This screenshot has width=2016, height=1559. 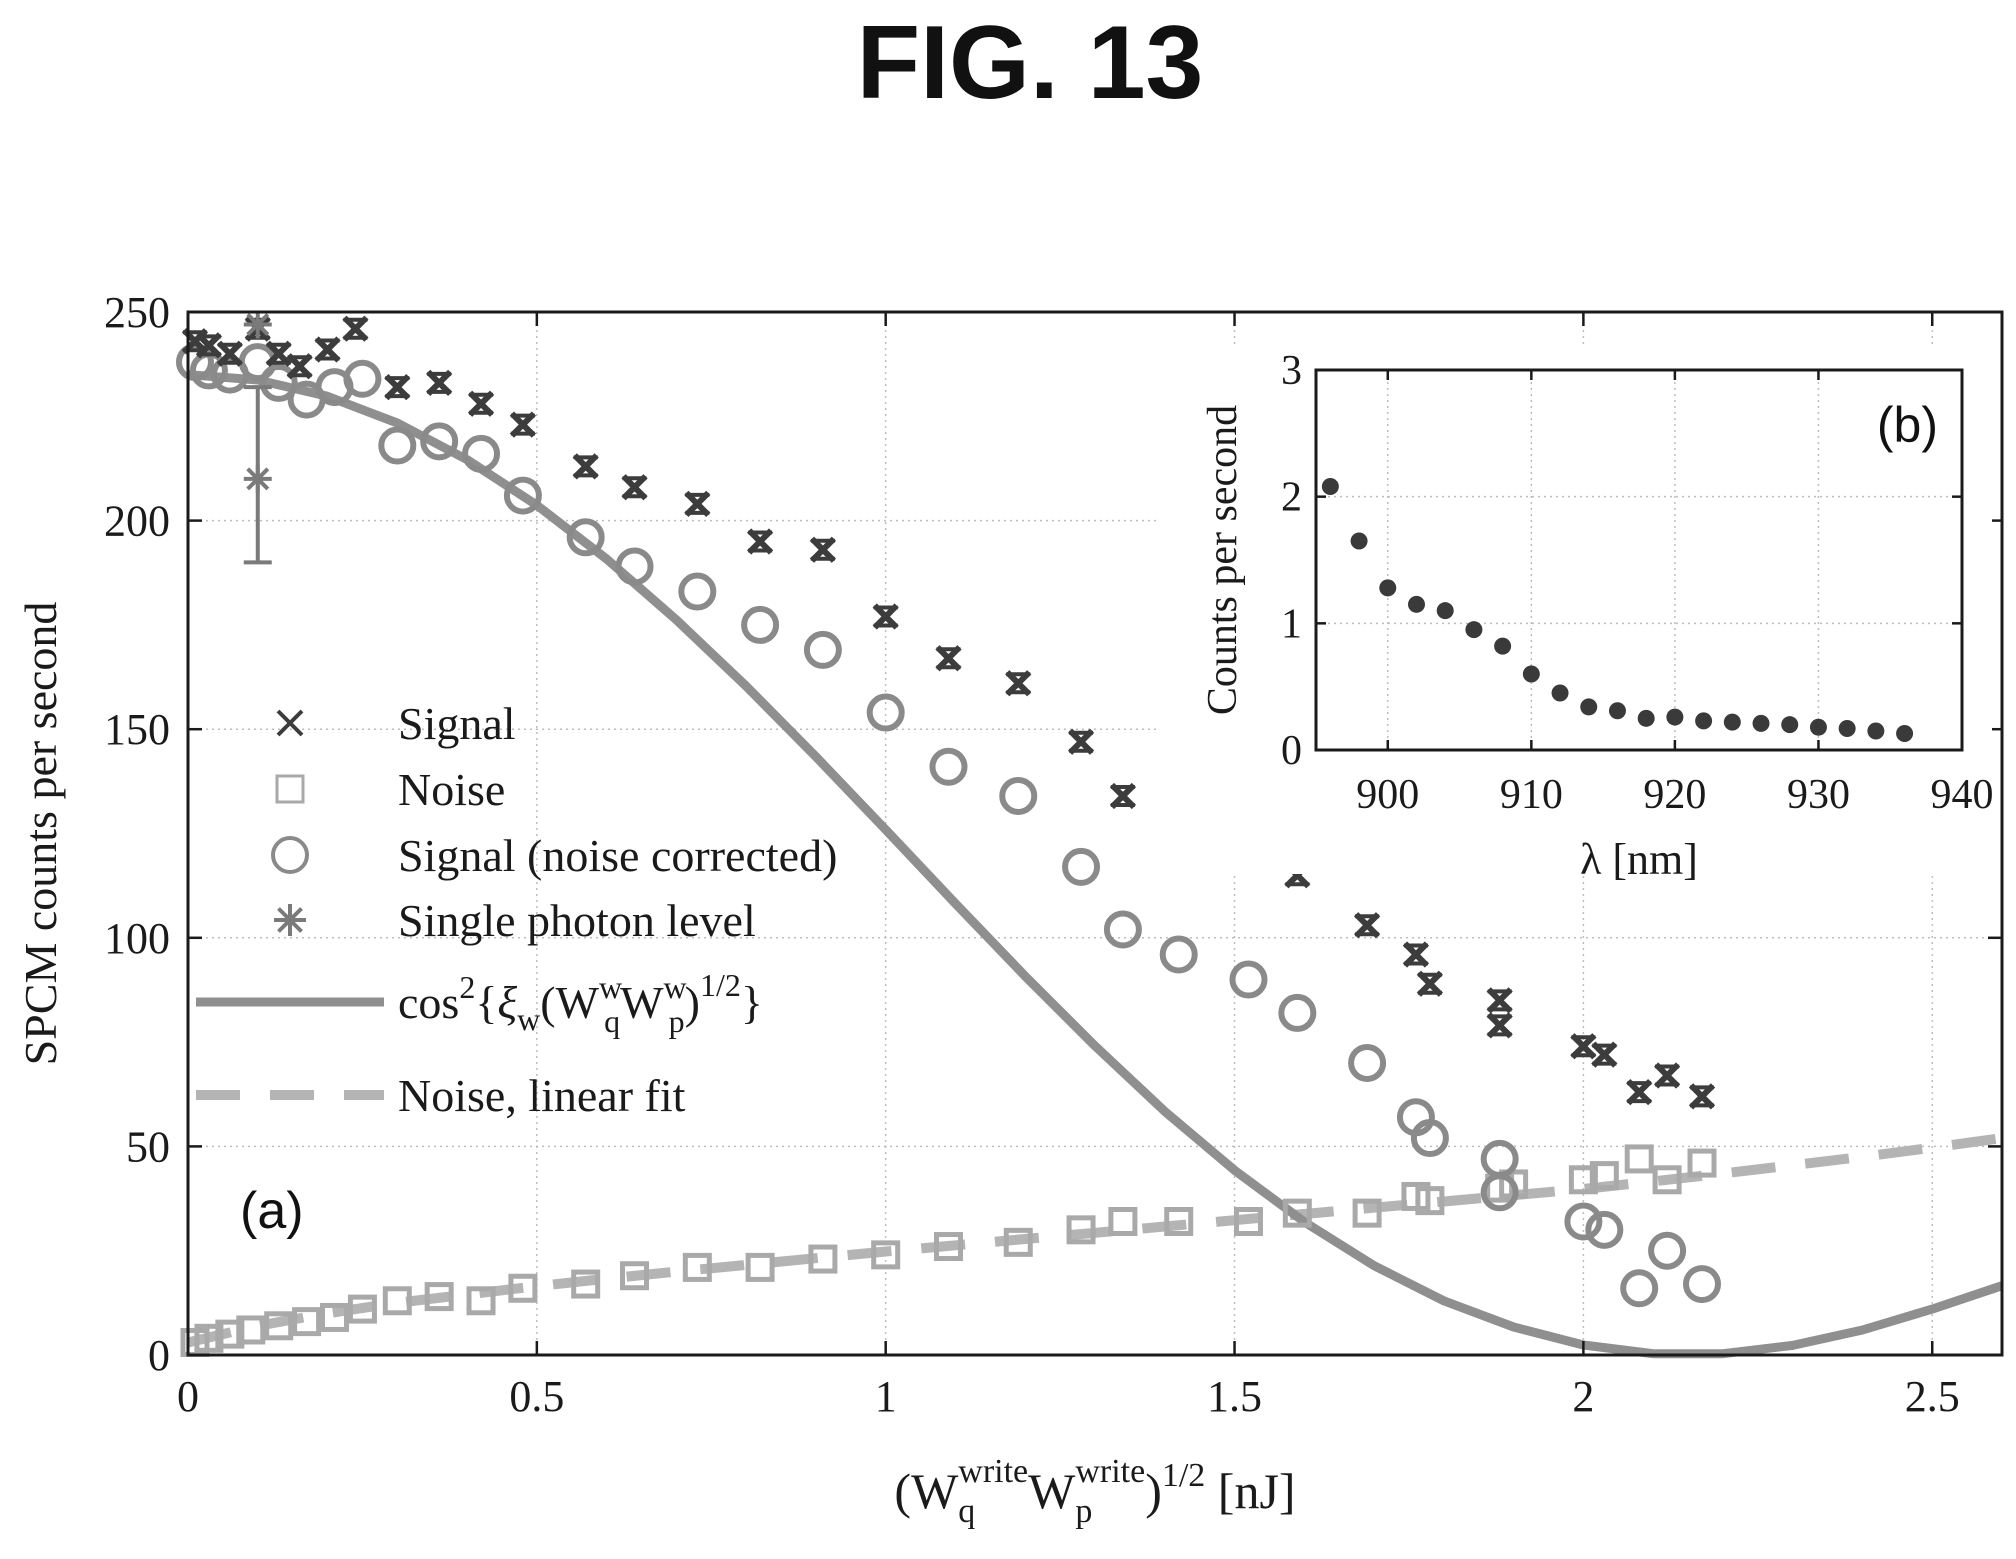 What do you see at coordinates (290, 855) in the screenshot?
I see `legend-corrected-marker` at bounding box center [290, 855].